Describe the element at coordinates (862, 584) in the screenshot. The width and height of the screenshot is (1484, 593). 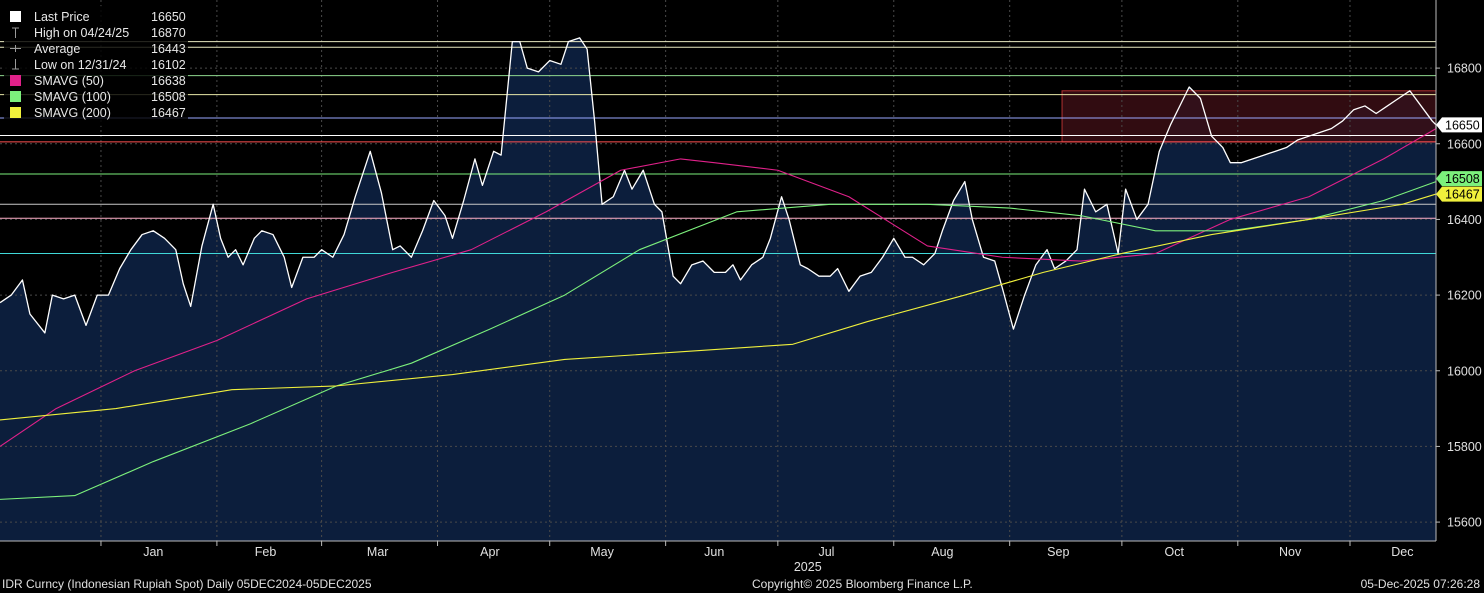
I see `footer-copyright: Copyright© 2025 Bloomberg Finance L.P.` at that location.